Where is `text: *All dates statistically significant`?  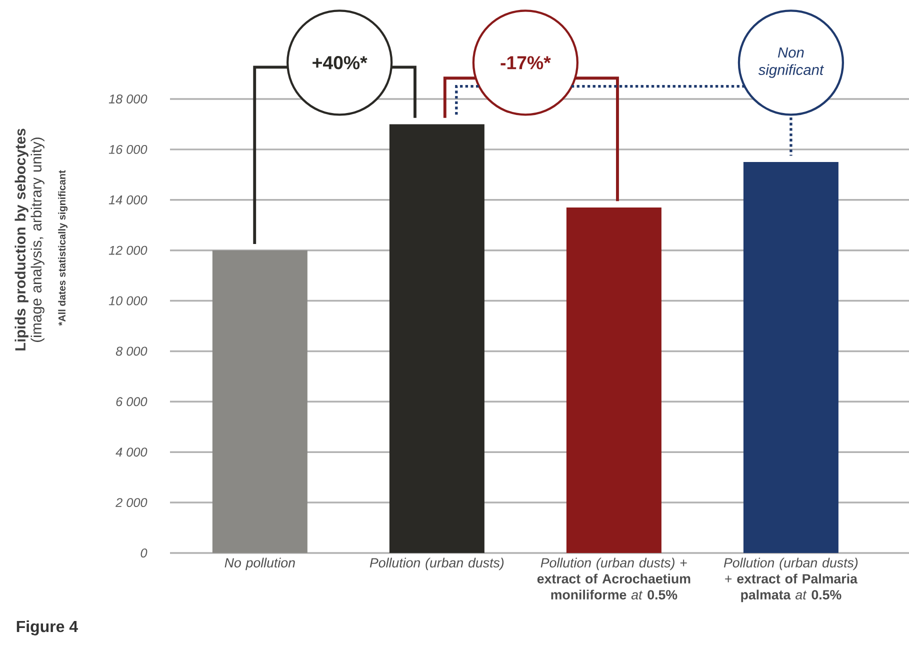
text: *All dates statistically significant is located at coordinates (63, 248).